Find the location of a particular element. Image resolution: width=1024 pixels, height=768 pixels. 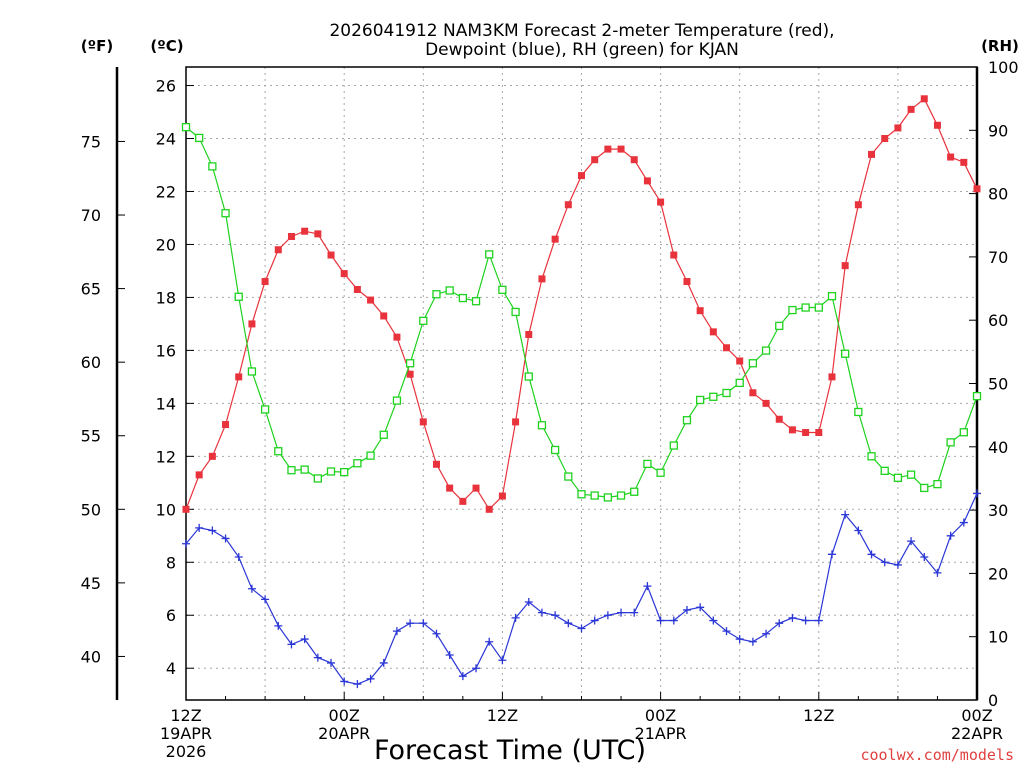

x-tick-label: 21APR is located at coordinates (661, 733).